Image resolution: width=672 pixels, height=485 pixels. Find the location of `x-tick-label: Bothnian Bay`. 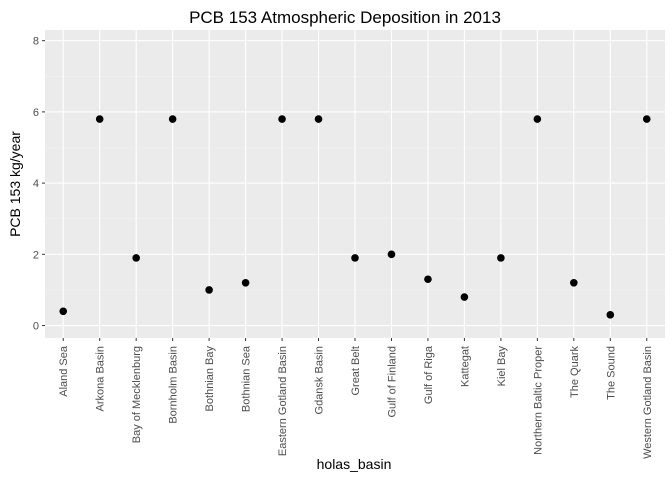

x-tick-label: Bothnian Bay is located at coordinates (210, 379).